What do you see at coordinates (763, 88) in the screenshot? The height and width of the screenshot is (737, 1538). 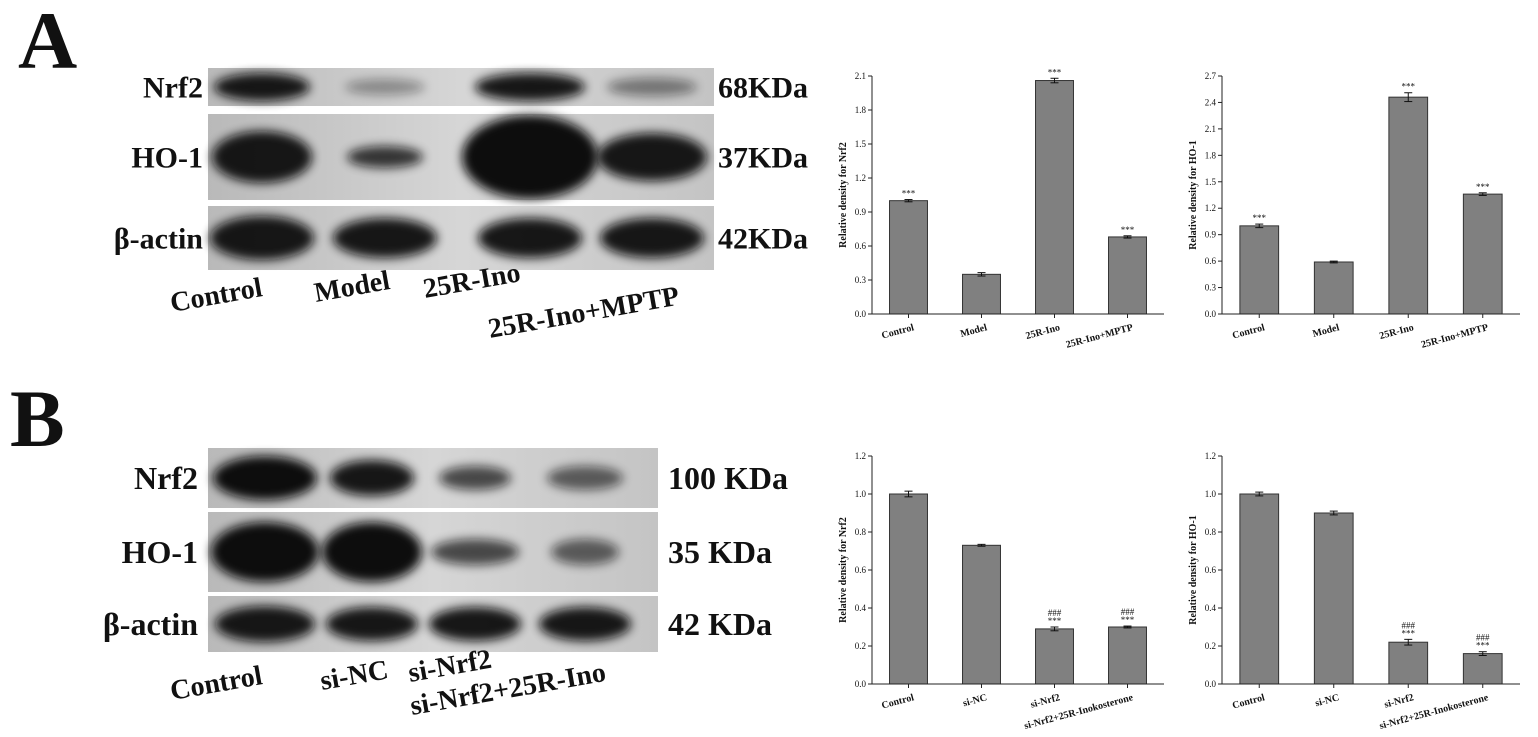 I see `size-label: 68KDa` at bounding box center [763, 88].